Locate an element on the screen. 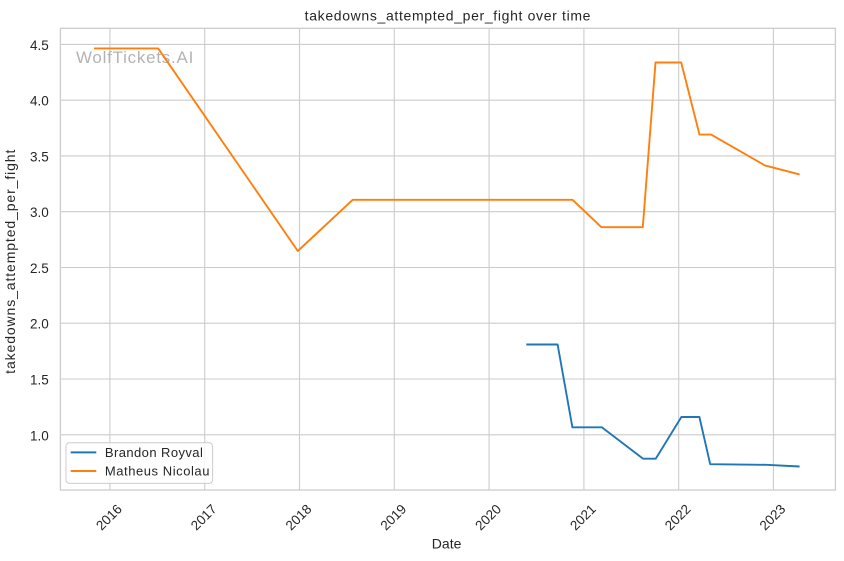 The width and height of the screenshot is (844, 561). svg-text: 1.5 is located at coordinates (39, 380).